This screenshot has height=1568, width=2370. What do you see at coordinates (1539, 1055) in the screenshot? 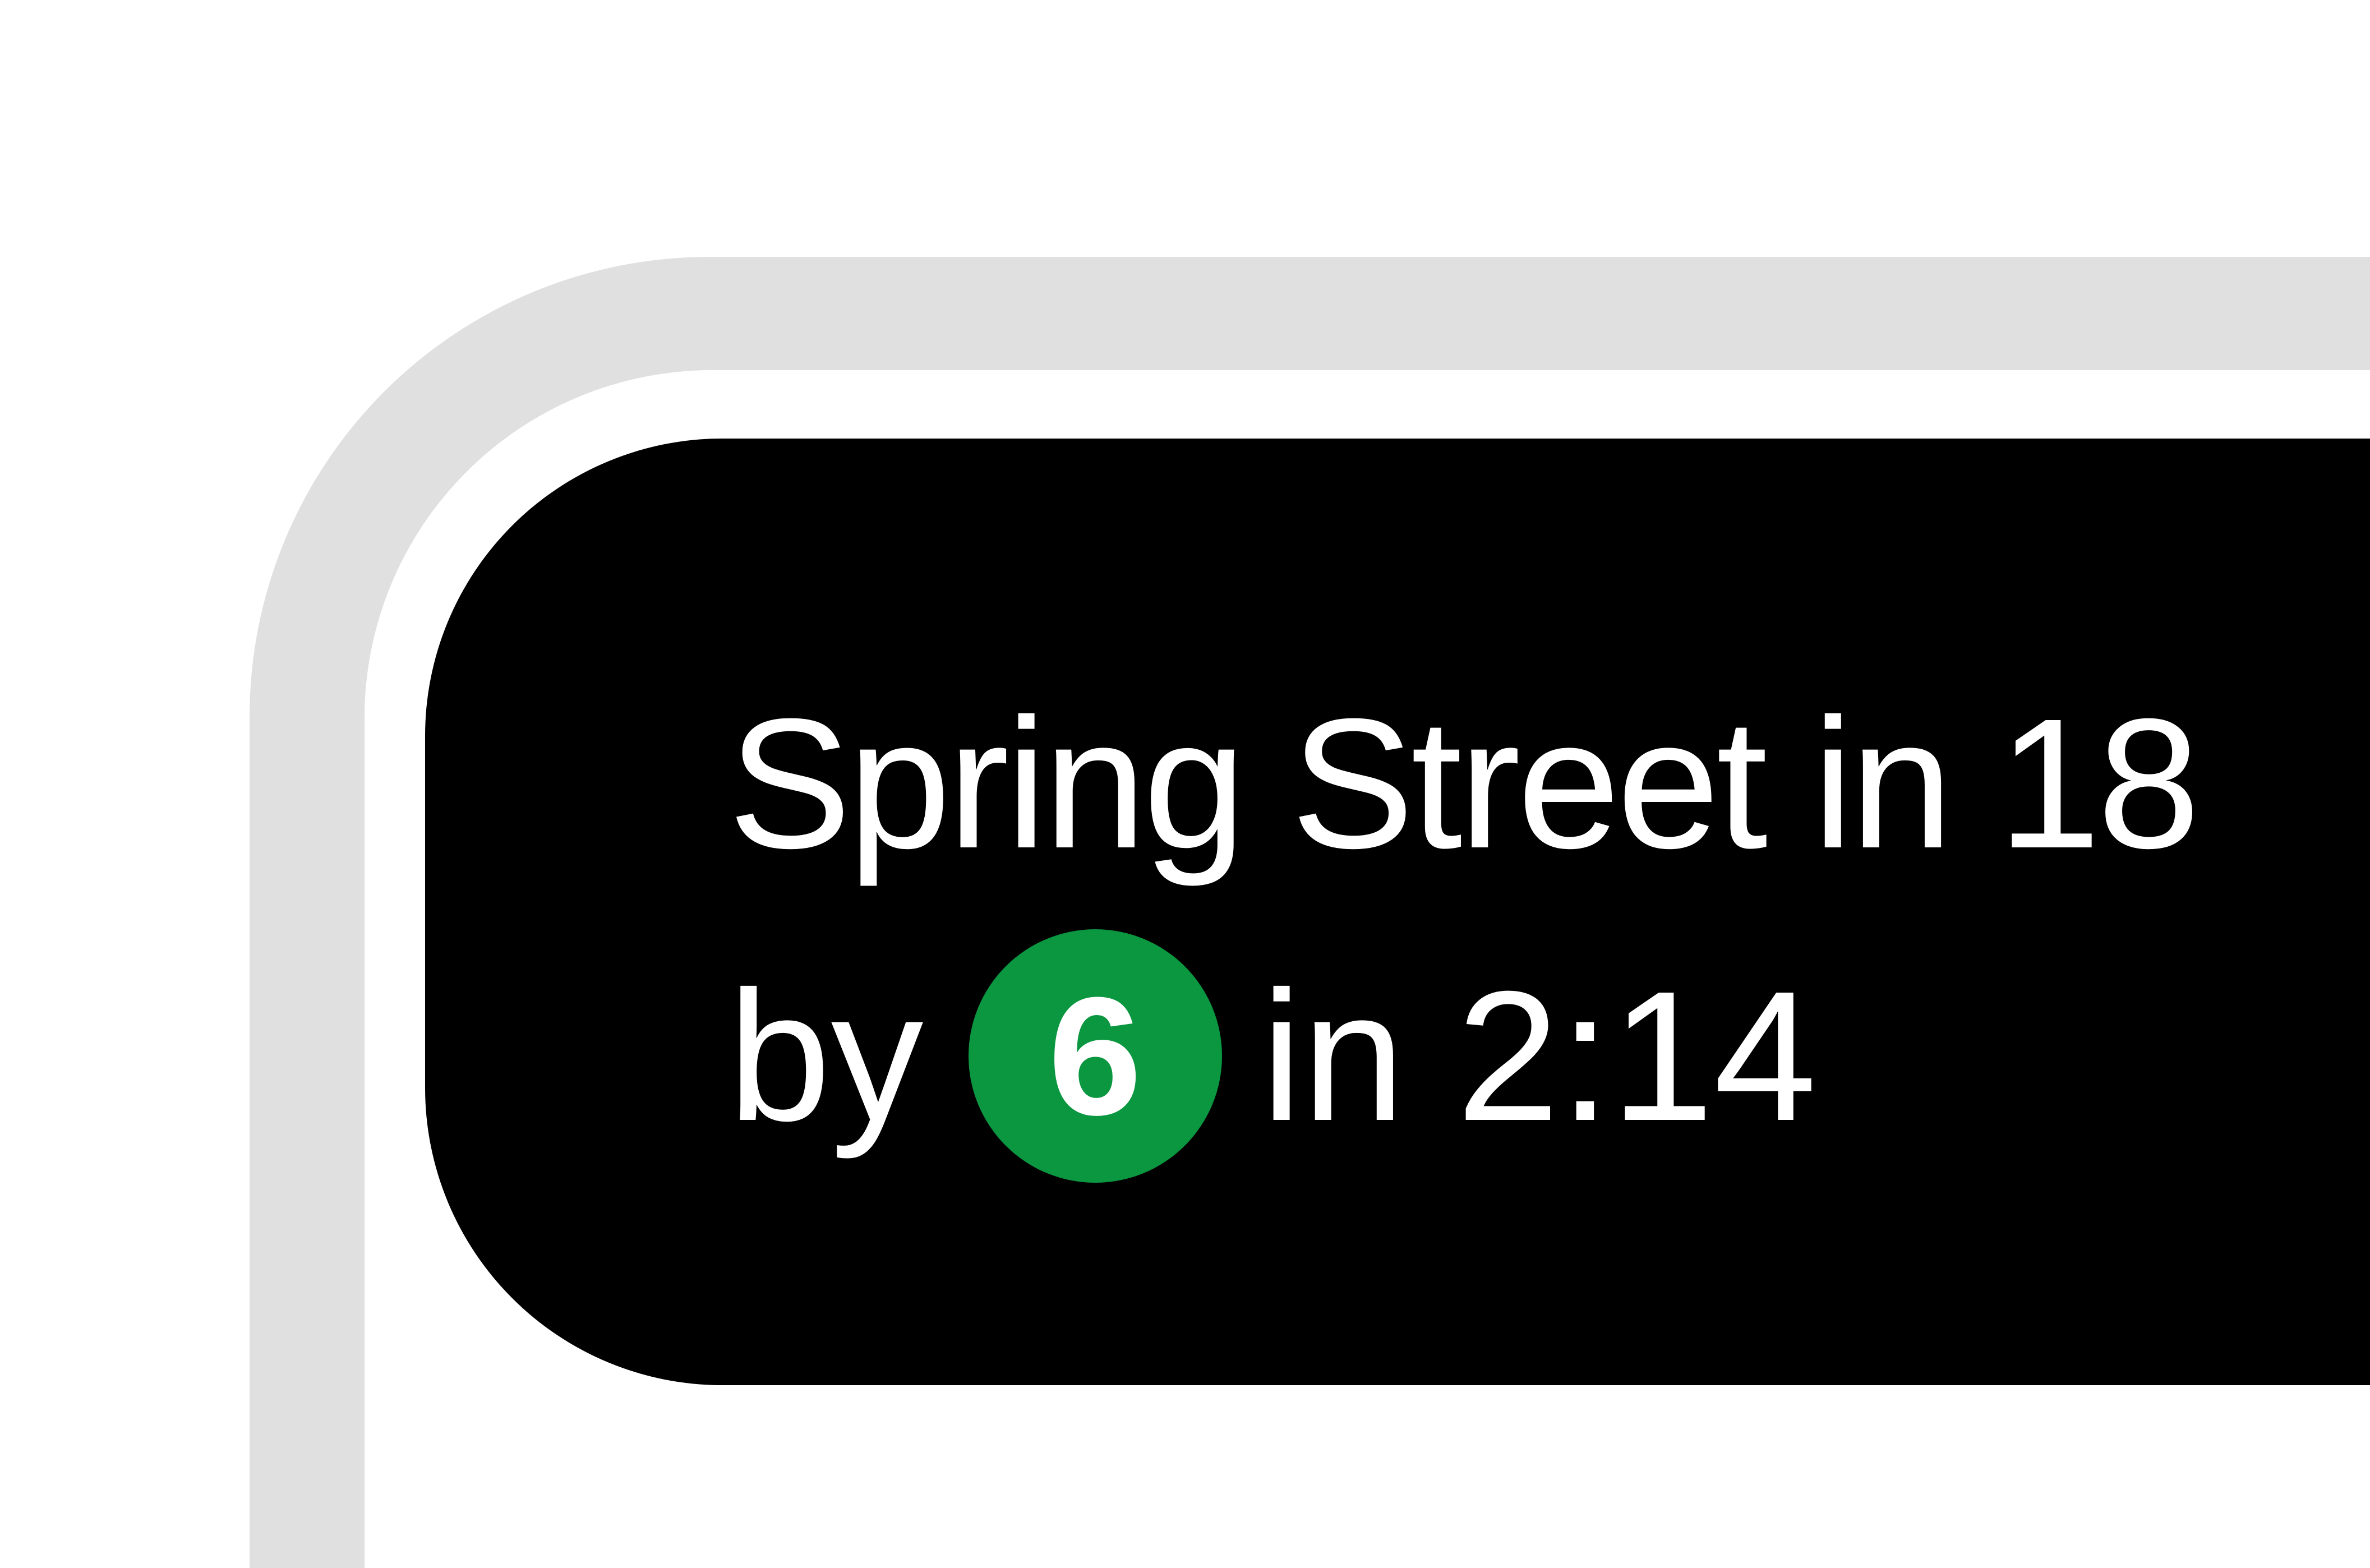
I see `arrival-text: in 2:14` at bounding box center [1539, 1055].